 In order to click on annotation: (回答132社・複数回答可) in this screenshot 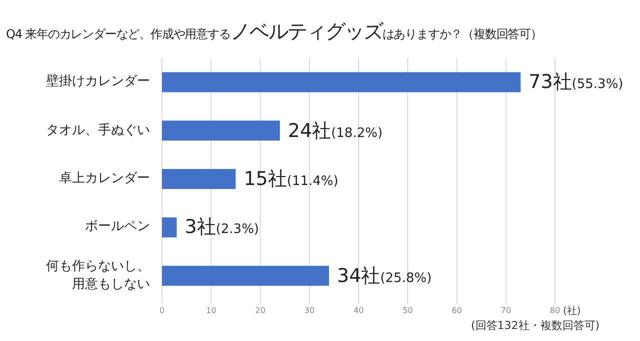, I will do `click(535, 325)`.